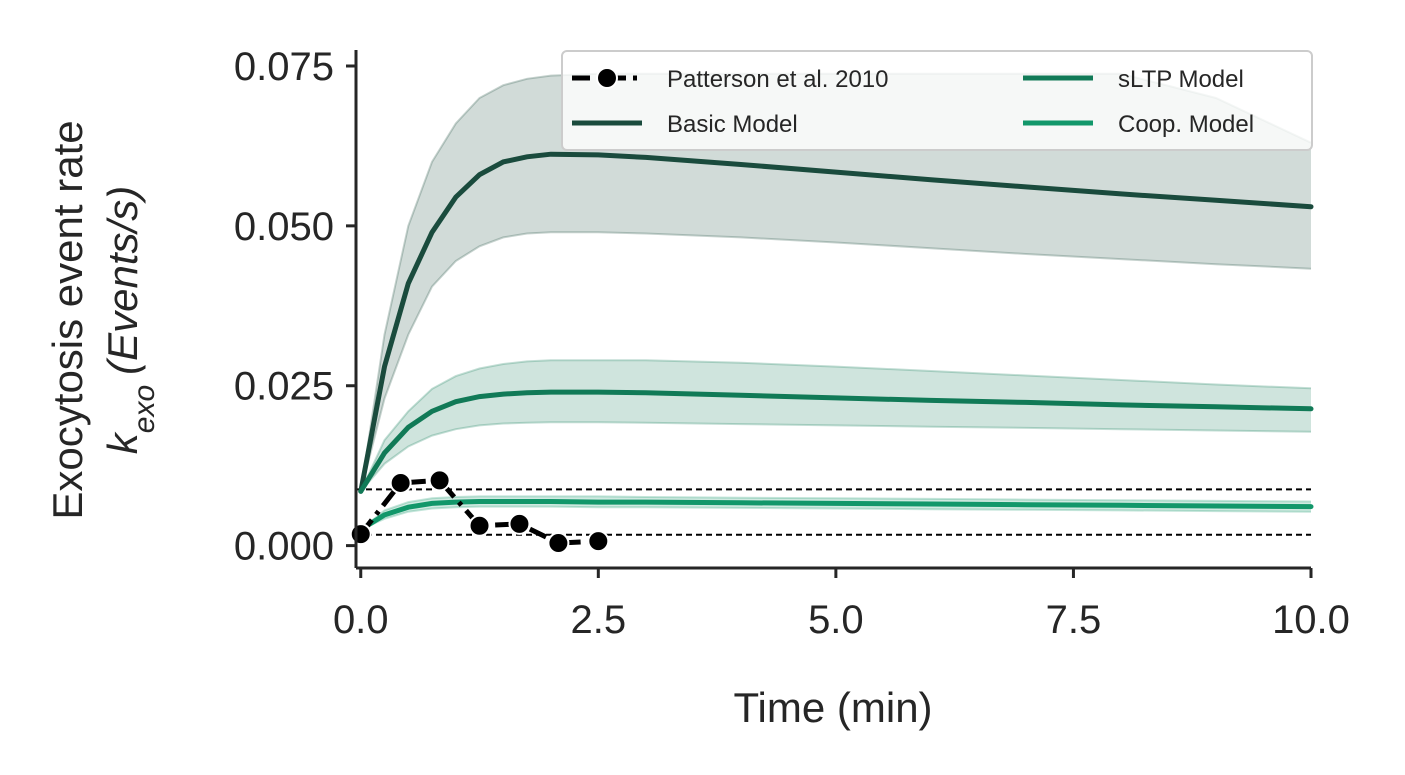 This screenshot has width=1405, height=775. What do you see at coordinates (67, 319) in the screenshot?
I see `y-axis-title-line1: Exocytosis event rate` at bounding box center [67, 319].